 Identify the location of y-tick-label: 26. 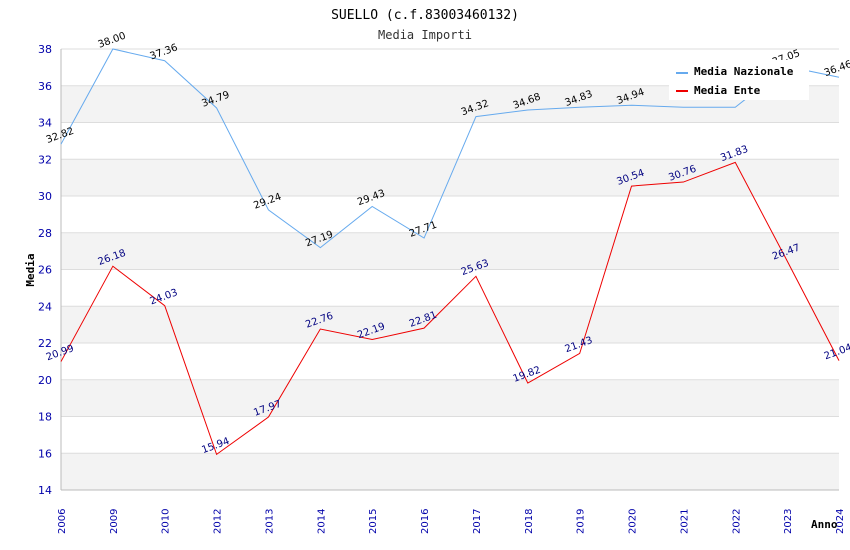
(45, 270).